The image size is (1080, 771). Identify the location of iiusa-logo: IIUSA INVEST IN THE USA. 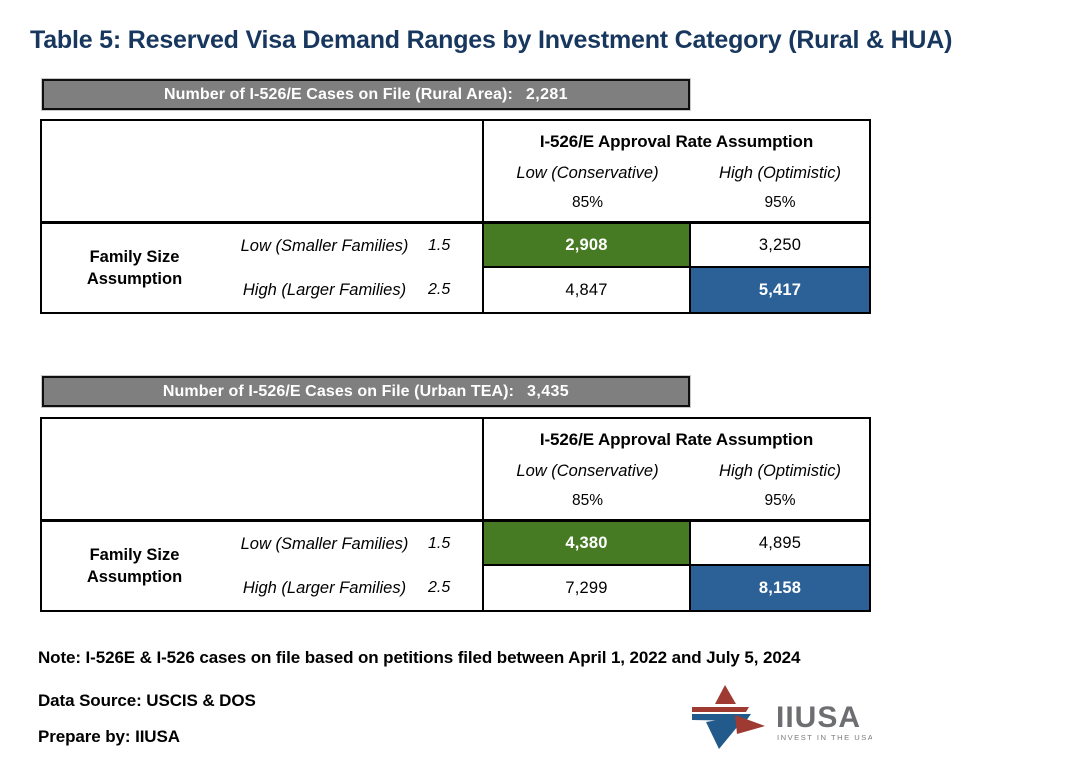
(782, 717).